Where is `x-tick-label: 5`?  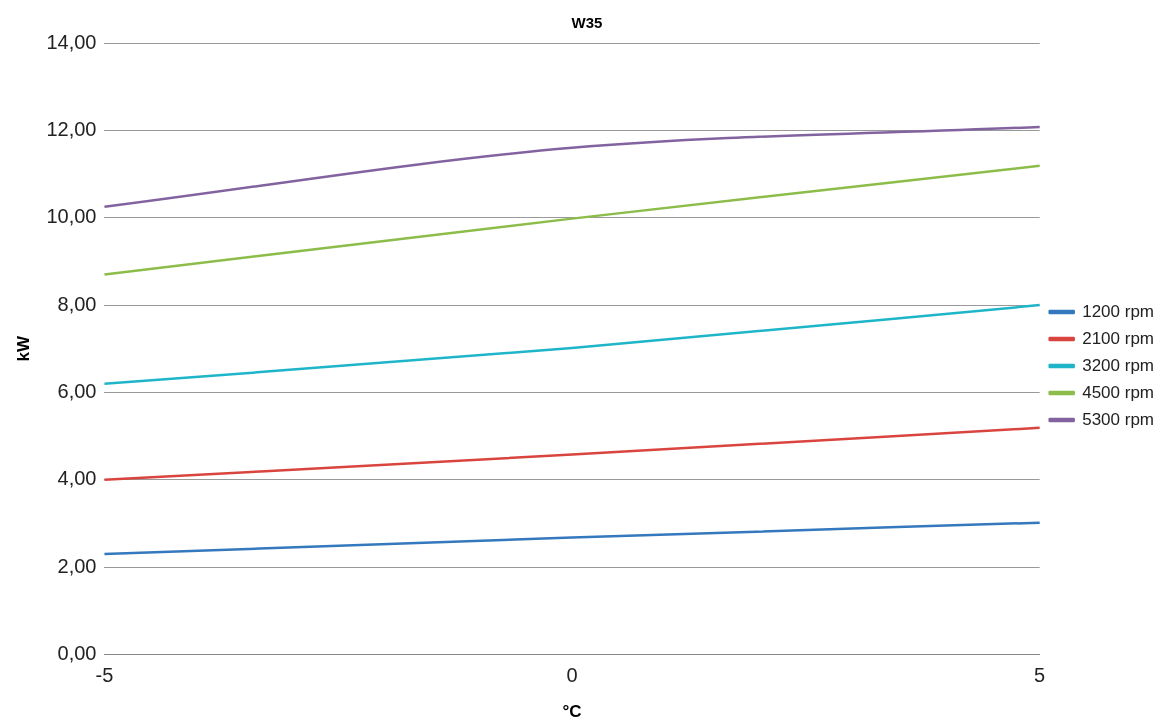 x-tick-label: 5 is located at coordinates (1040, 675).